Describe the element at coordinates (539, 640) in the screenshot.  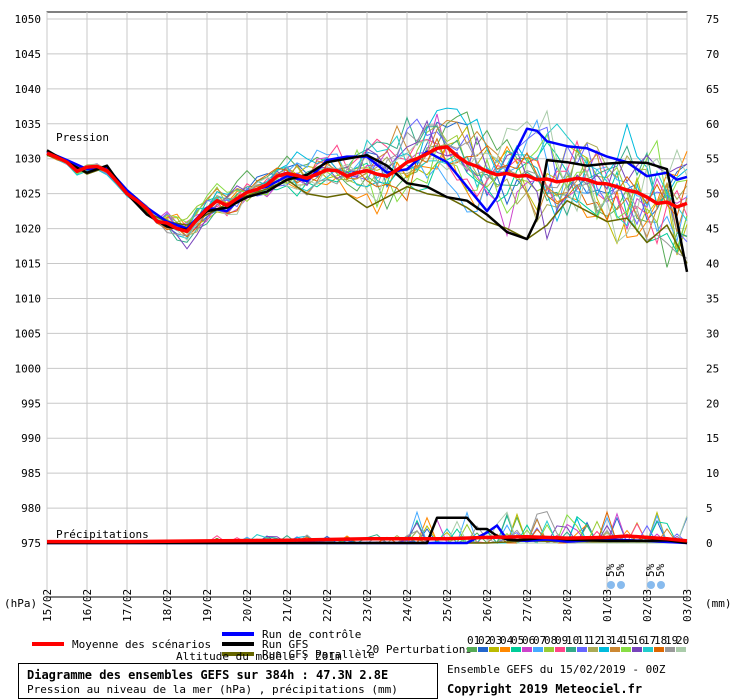
I see `perturbation-id-label: 07` at that location.